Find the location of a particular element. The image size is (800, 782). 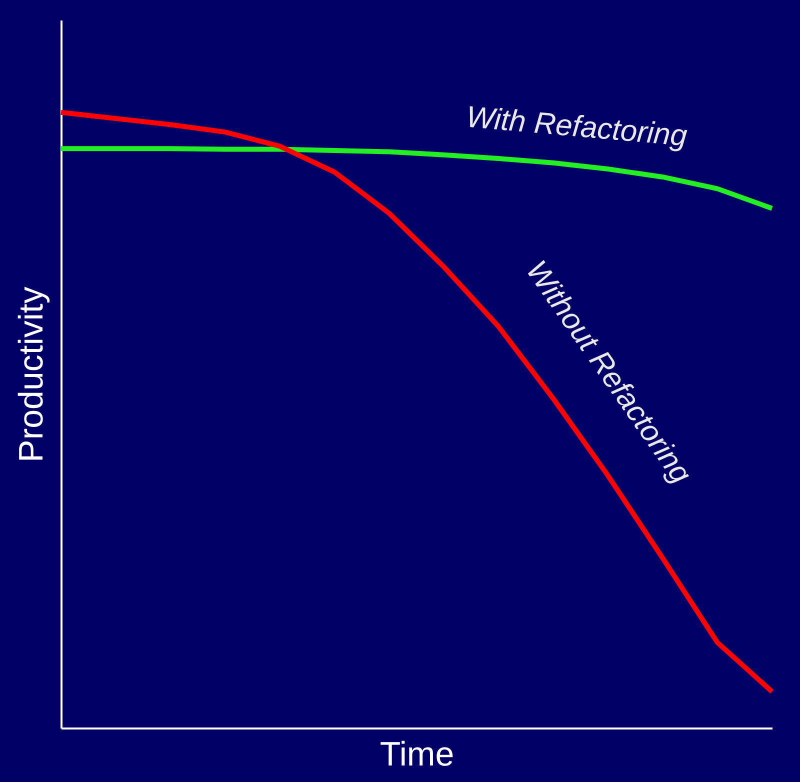

y-axis-title: Productivity is located at coordinates (31, 374).